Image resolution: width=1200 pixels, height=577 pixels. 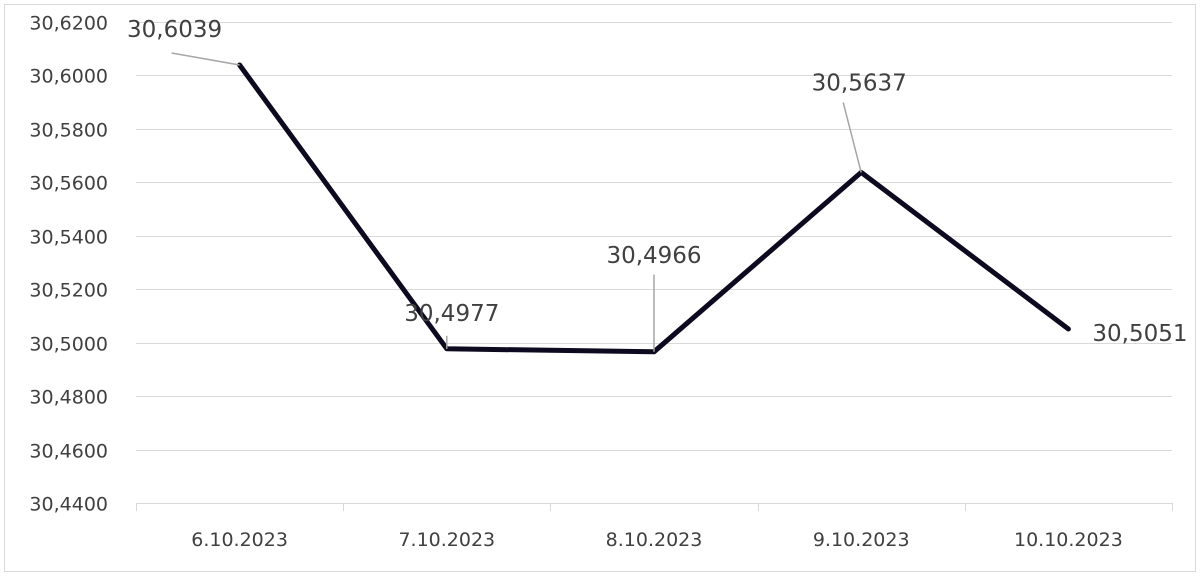 I want to click on y-tick-label: 30,4800, so click(x=68, y=398).